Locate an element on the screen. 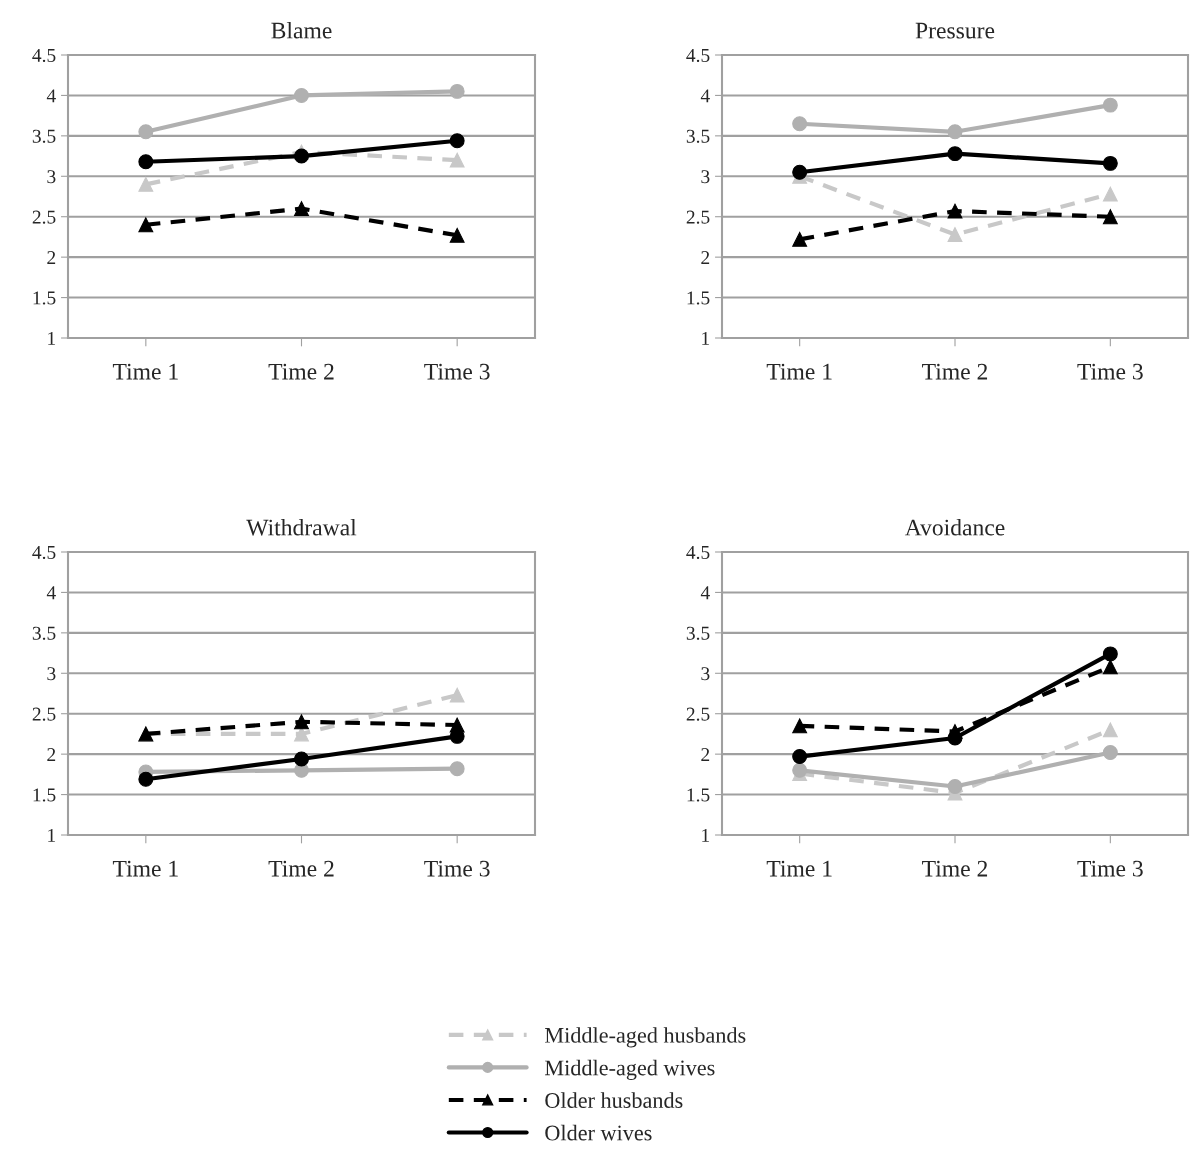 This screenshot has width=1195, height=1165. chart-title: Withdrawal is located at coordinates (301, 527).